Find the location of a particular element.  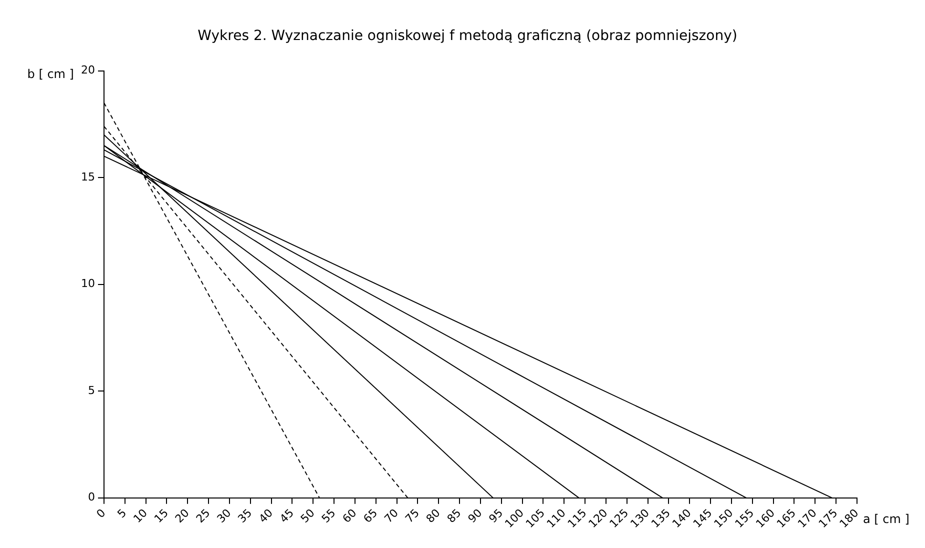

y-tick-label: 10 is located at coordinates (87, 283).